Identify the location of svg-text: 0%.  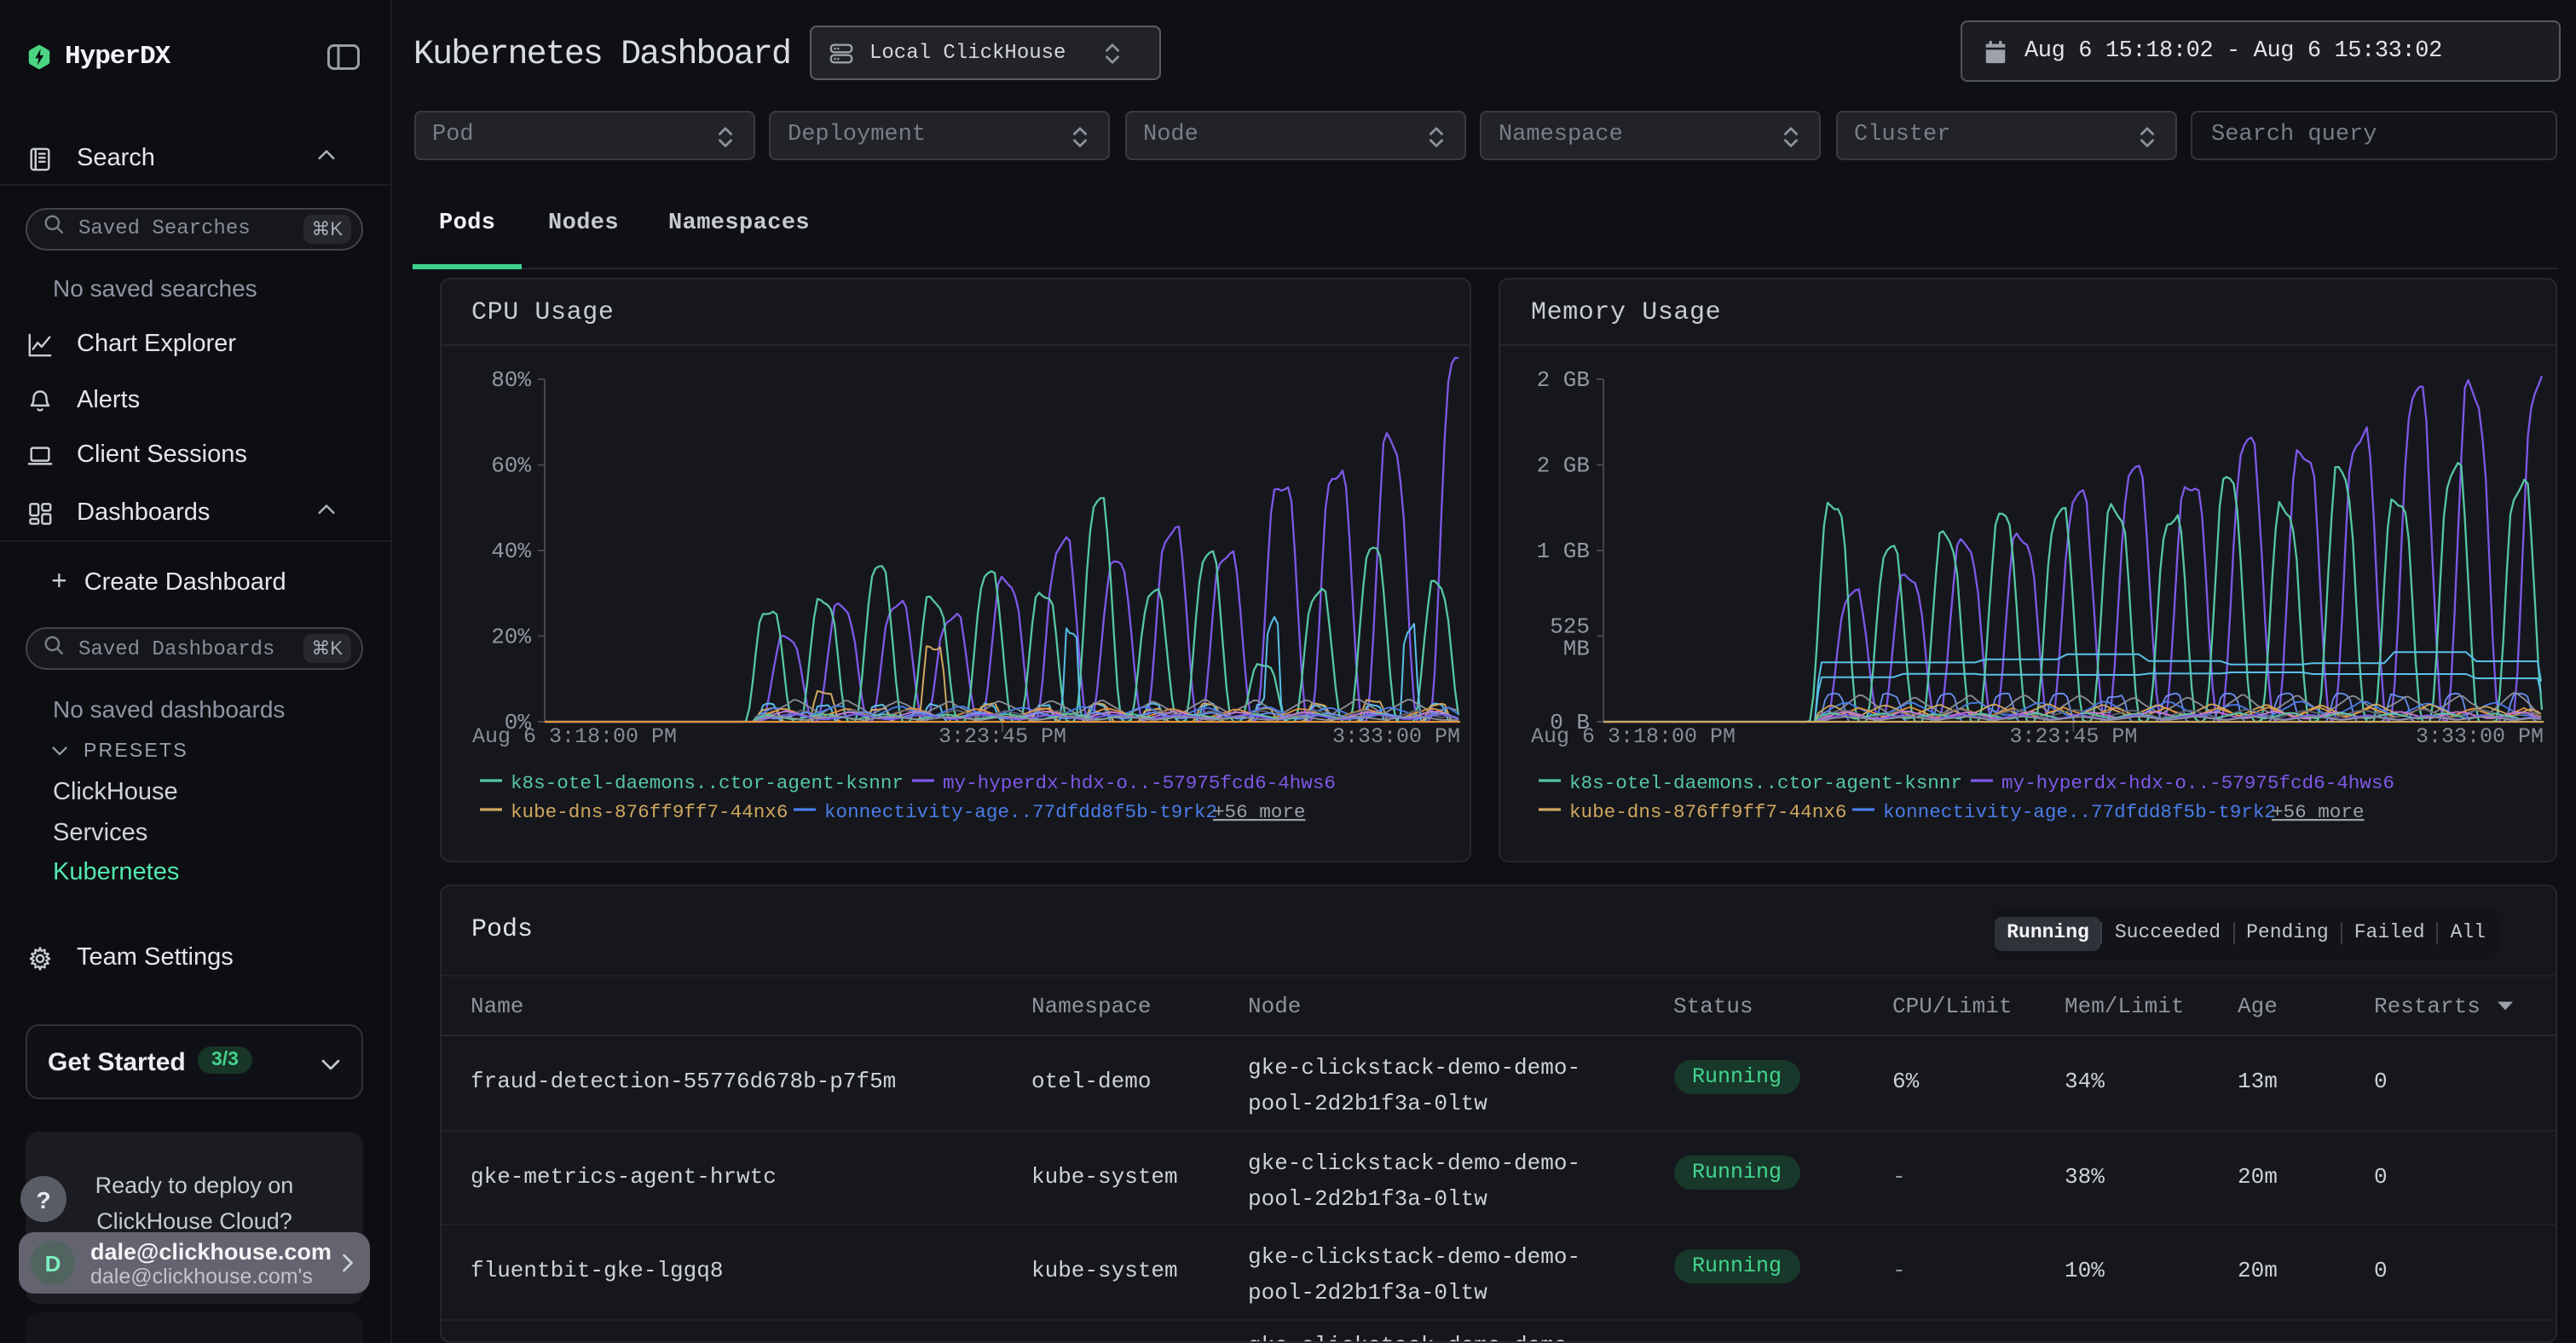
(517, 722).